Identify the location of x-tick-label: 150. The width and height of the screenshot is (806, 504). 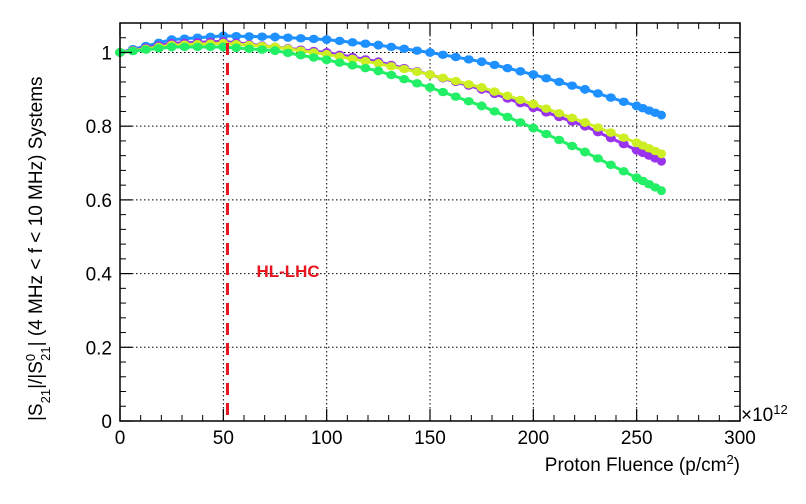
(430, 438).